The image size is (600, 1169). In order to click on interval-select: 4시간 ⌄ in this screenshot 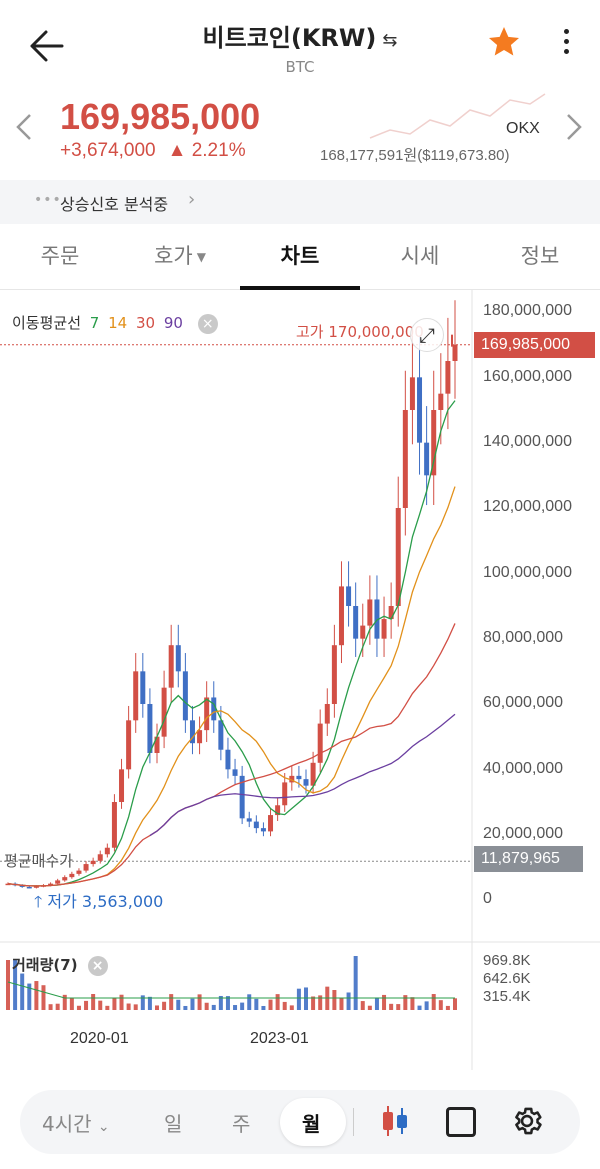, I will do `click(76, 1122)`.